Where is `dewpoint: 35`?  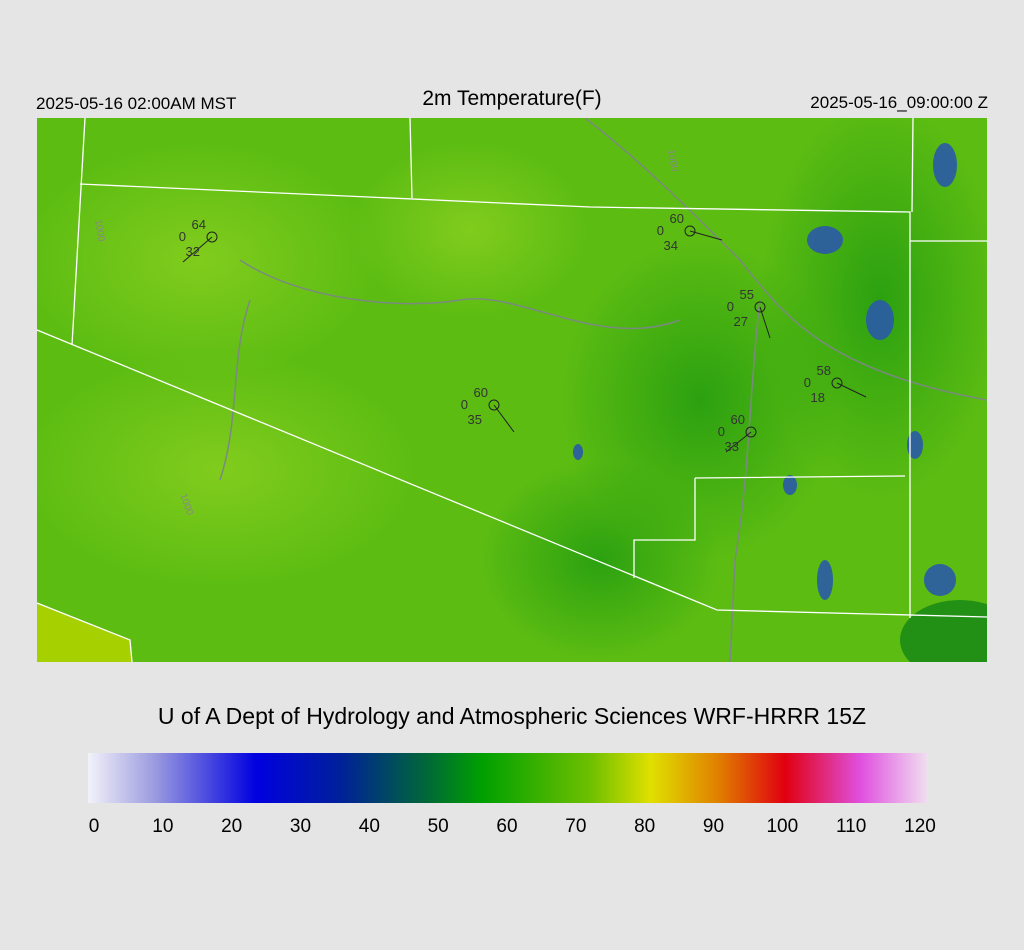 dewpoint: 35 is located at coordinates (475, 419).